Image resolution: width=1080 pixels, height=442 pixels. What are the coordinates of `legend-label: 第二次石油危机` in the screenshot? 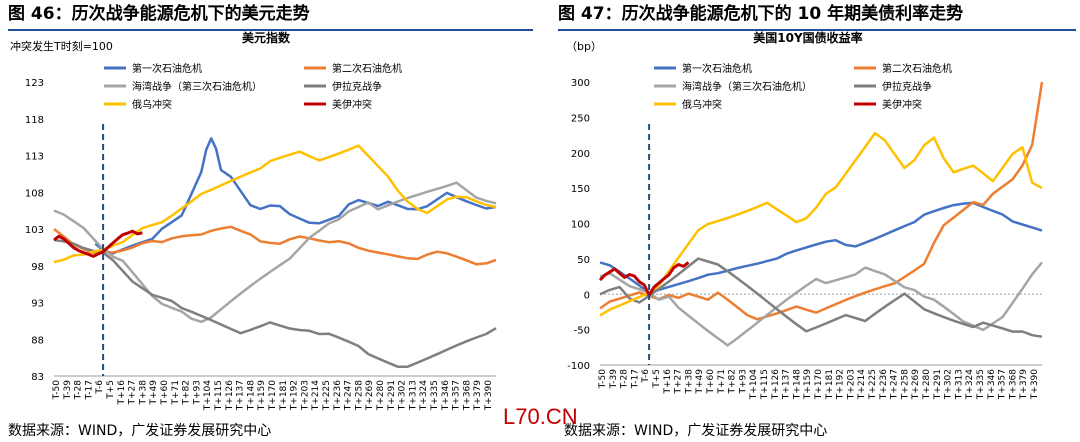 It's located at (917, 68).